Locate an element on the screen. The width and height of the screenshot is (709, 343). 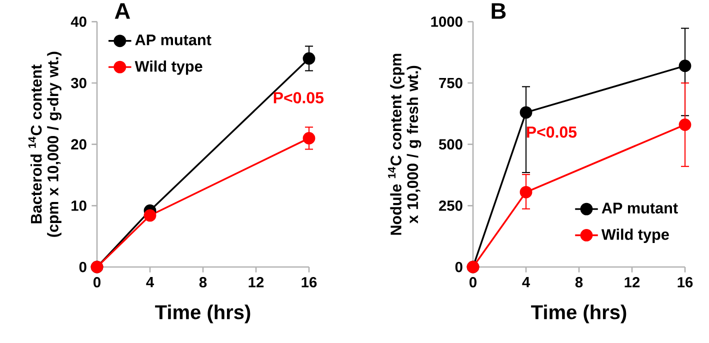
y-tick-label: 30 is located at coordinates (78, 83).